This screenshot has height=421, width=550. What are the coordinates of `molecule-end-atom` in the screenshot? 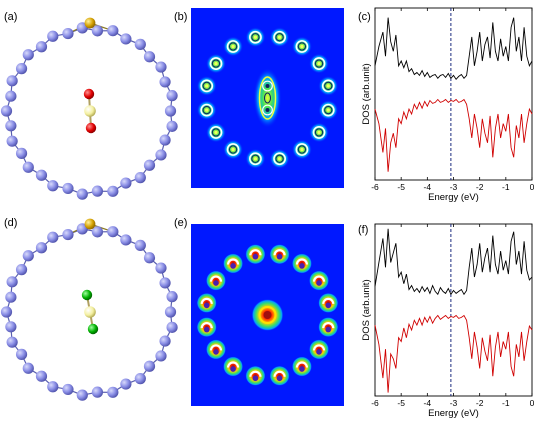 It's located at (89, 94).